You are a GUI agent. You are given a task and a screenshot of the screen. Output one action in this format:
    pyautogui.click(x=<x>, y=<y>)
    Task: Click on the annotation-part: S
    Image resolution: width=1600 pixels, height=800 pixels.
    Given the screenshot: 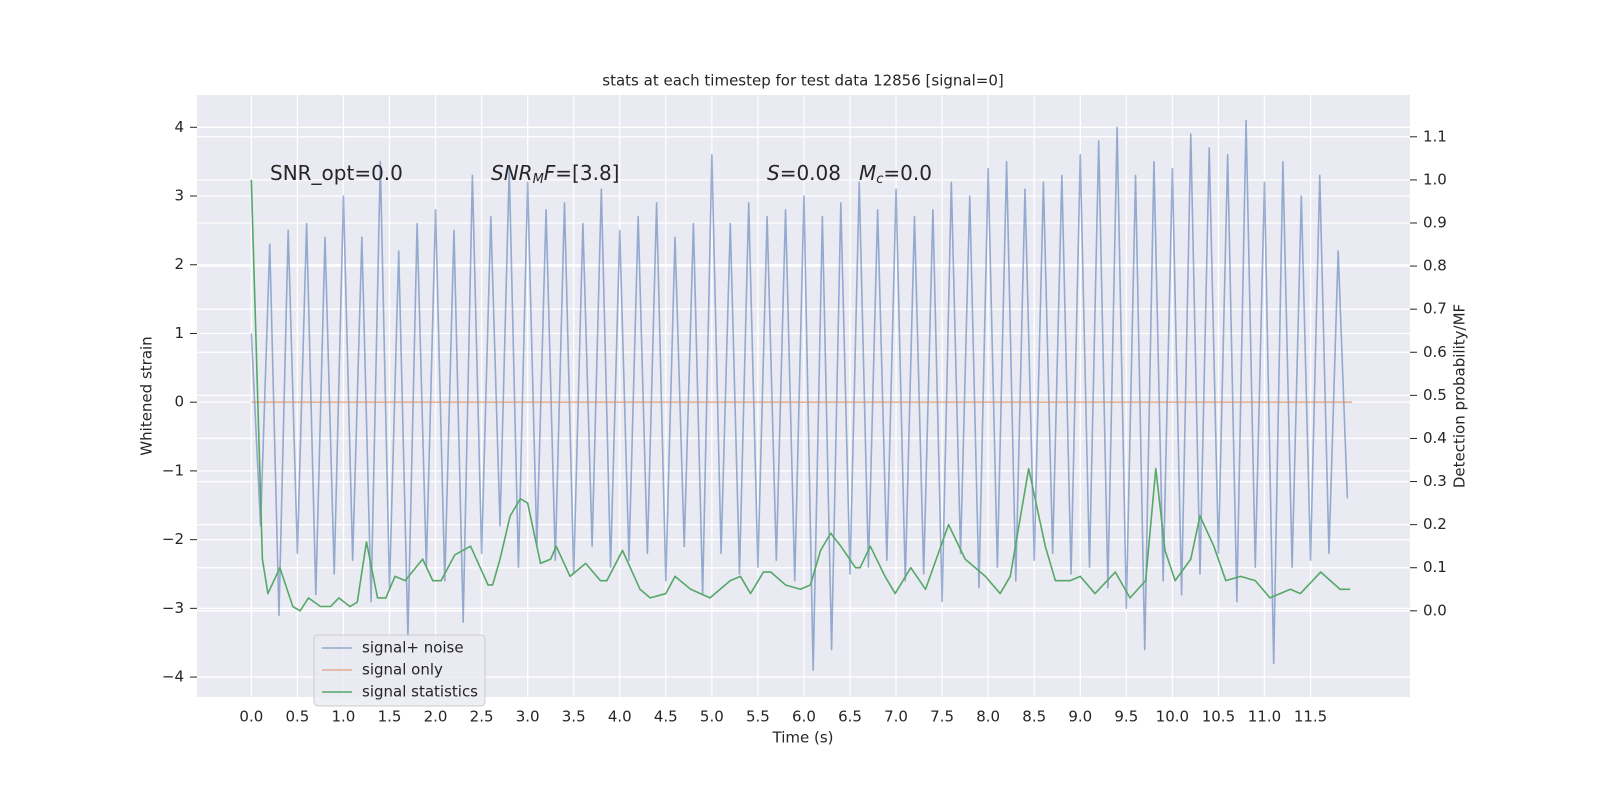 What is the action you would take?
    pyautogui.click(x=773, y=173)
    